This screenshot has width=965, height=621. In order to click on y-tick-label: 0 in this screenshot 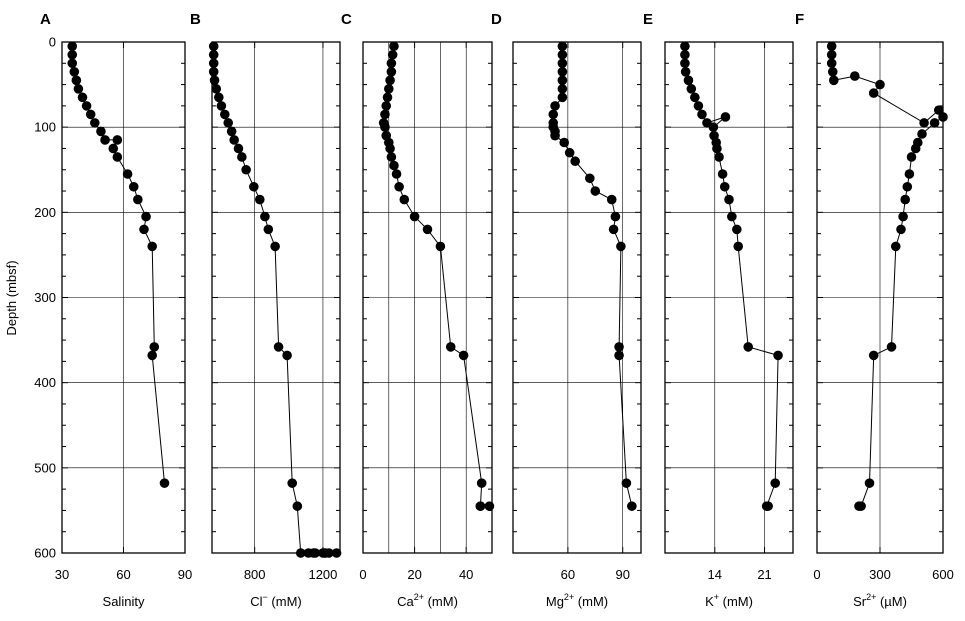, I will do `click(52, 42)`.